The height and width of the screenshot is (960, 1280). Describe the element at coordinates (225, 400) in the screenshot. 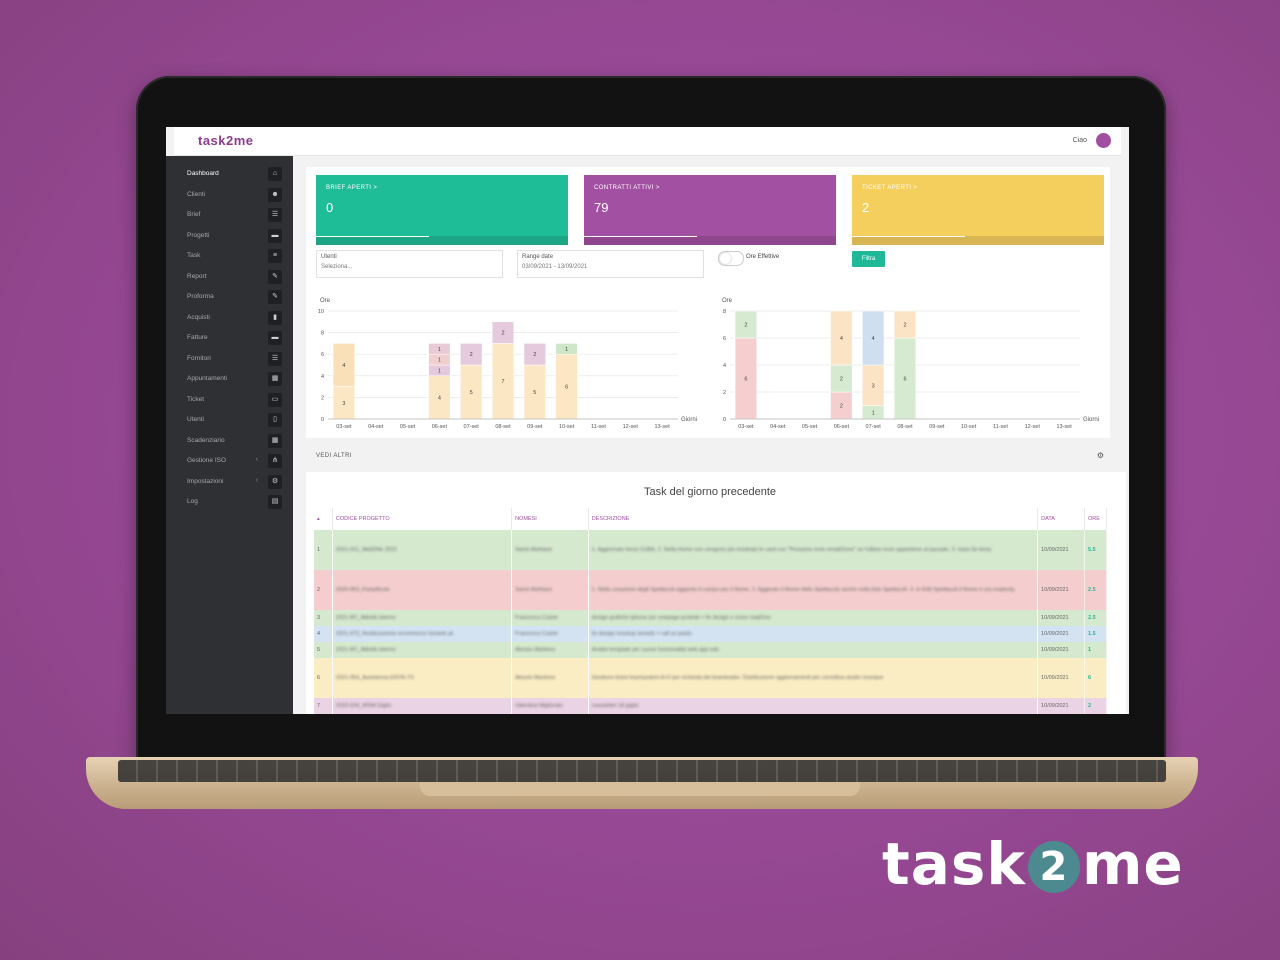

I see `sidebar-item-ticket: Ticket ▭` at that location.